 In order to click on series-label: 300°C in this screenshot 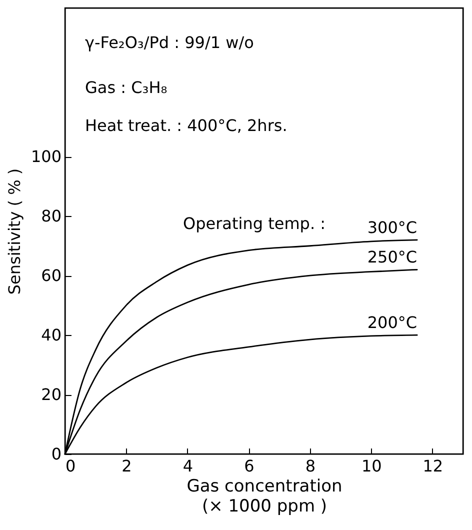, I will do `click(392, 227)`.